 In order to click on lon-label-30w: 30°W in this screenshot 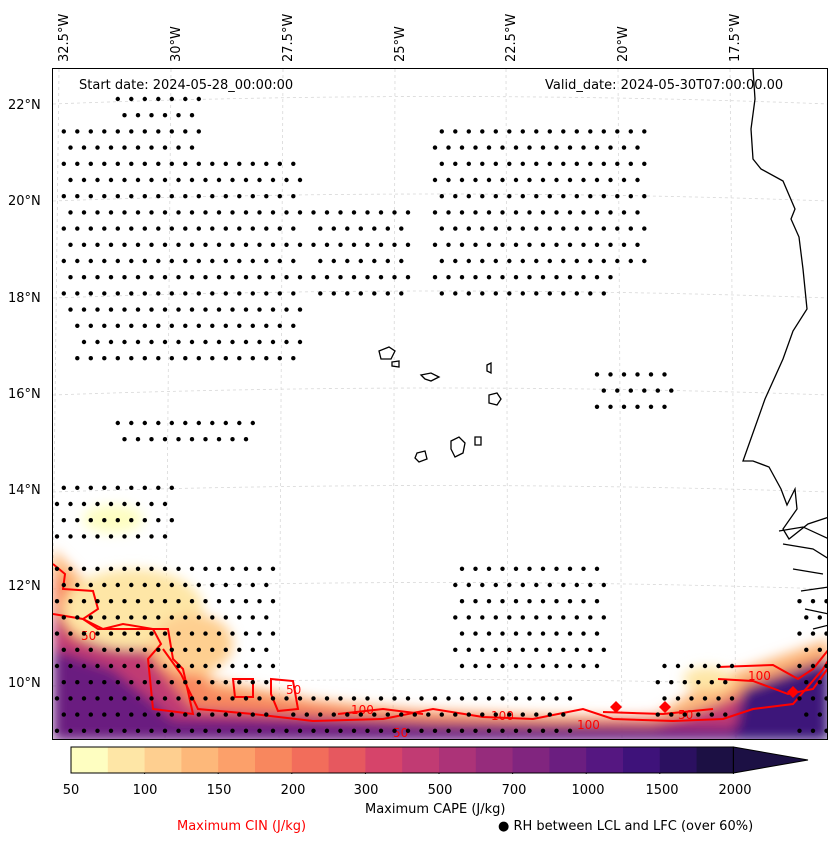, I will do `click(176, 44)`.